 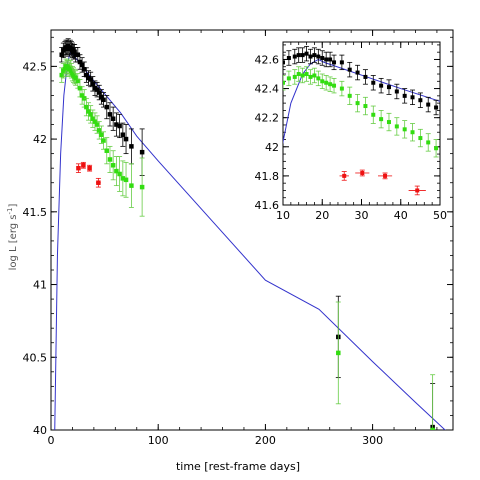 I want to click on inset-xtick-label: 30, so click(x=362, y=215).